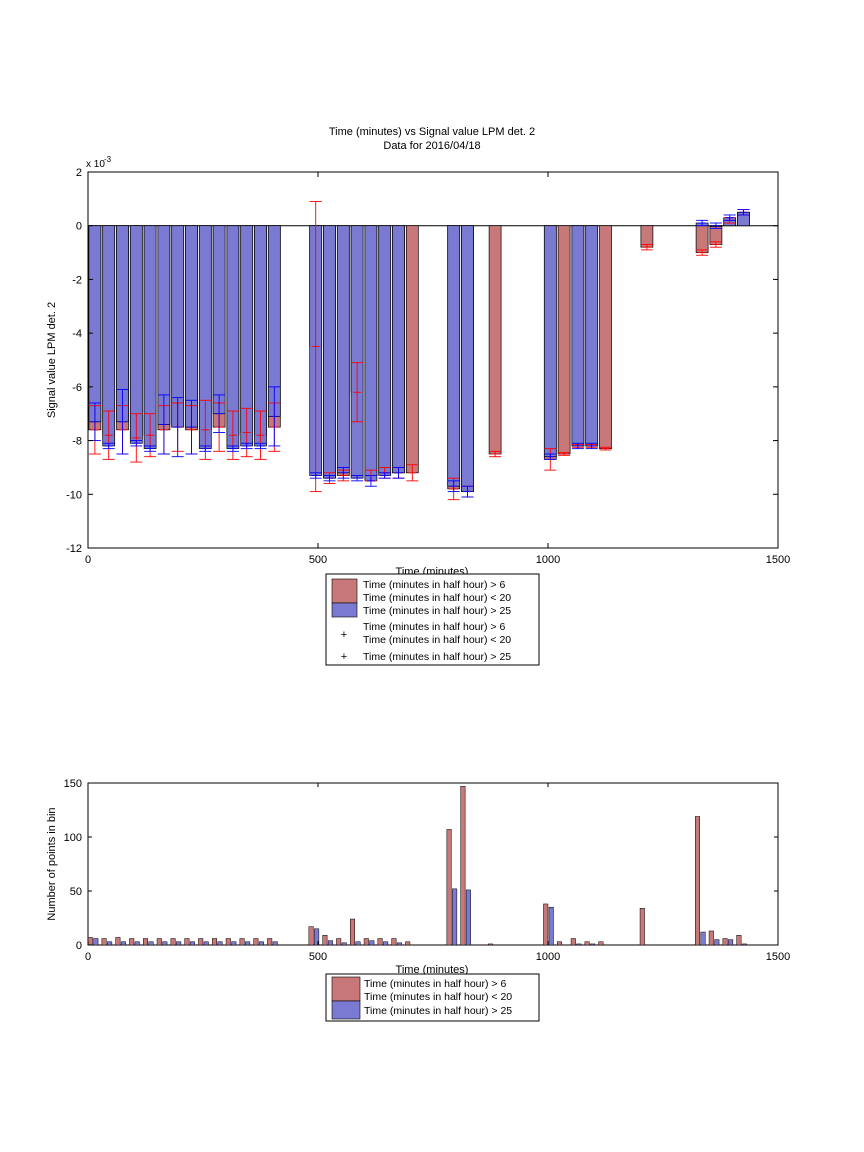  What do you see at coordinates (77, 442) in the screenshot?
I see `y-tick-label: -8` at bounding box center [77, 442].